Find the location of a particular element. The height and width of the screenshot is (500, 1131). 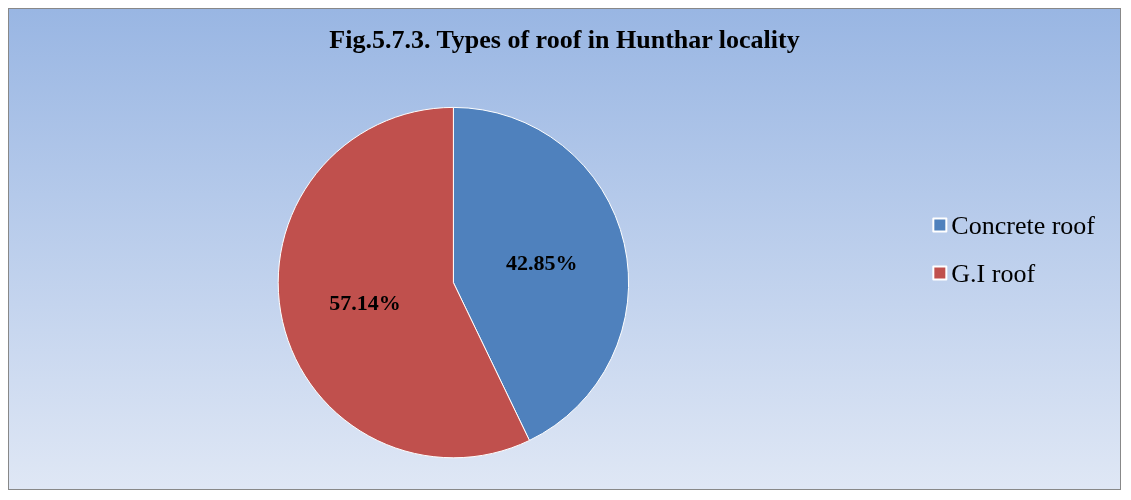

data-label: 57.14% is located at coordinates (365, 303).